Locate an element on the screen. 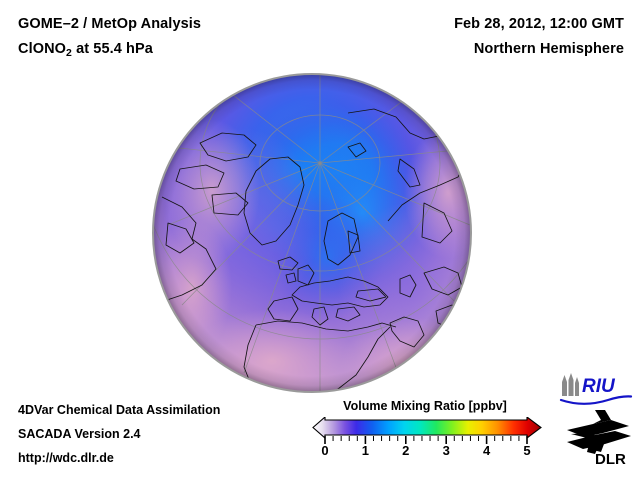 The width and height of the screenshot is (640, 480). riu-logo: RIU is located at coordinates (596, 389).